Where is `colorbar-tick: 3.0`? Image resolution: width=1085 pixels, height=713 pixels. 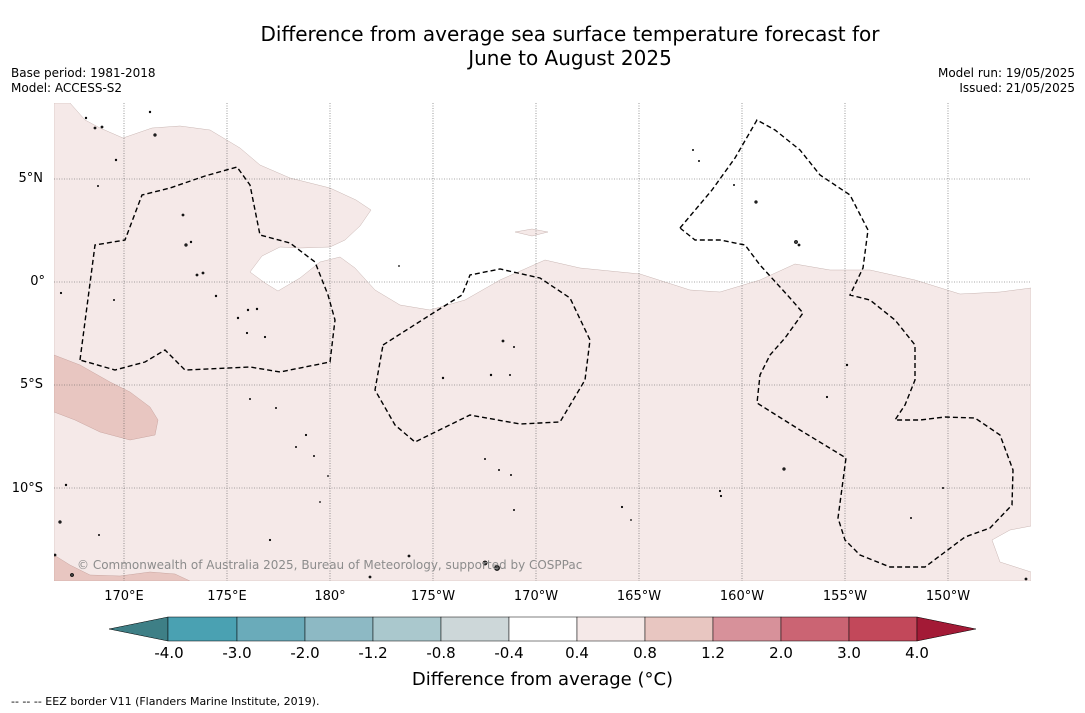 colorbar-tick: 3.0 is located at coordinates (849, 653).